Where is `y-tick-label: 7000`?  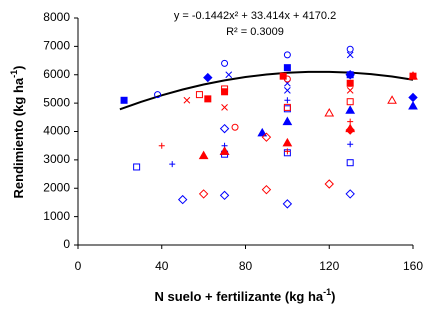 y-tick-label: 7000 is located at coordinates (56, 46).